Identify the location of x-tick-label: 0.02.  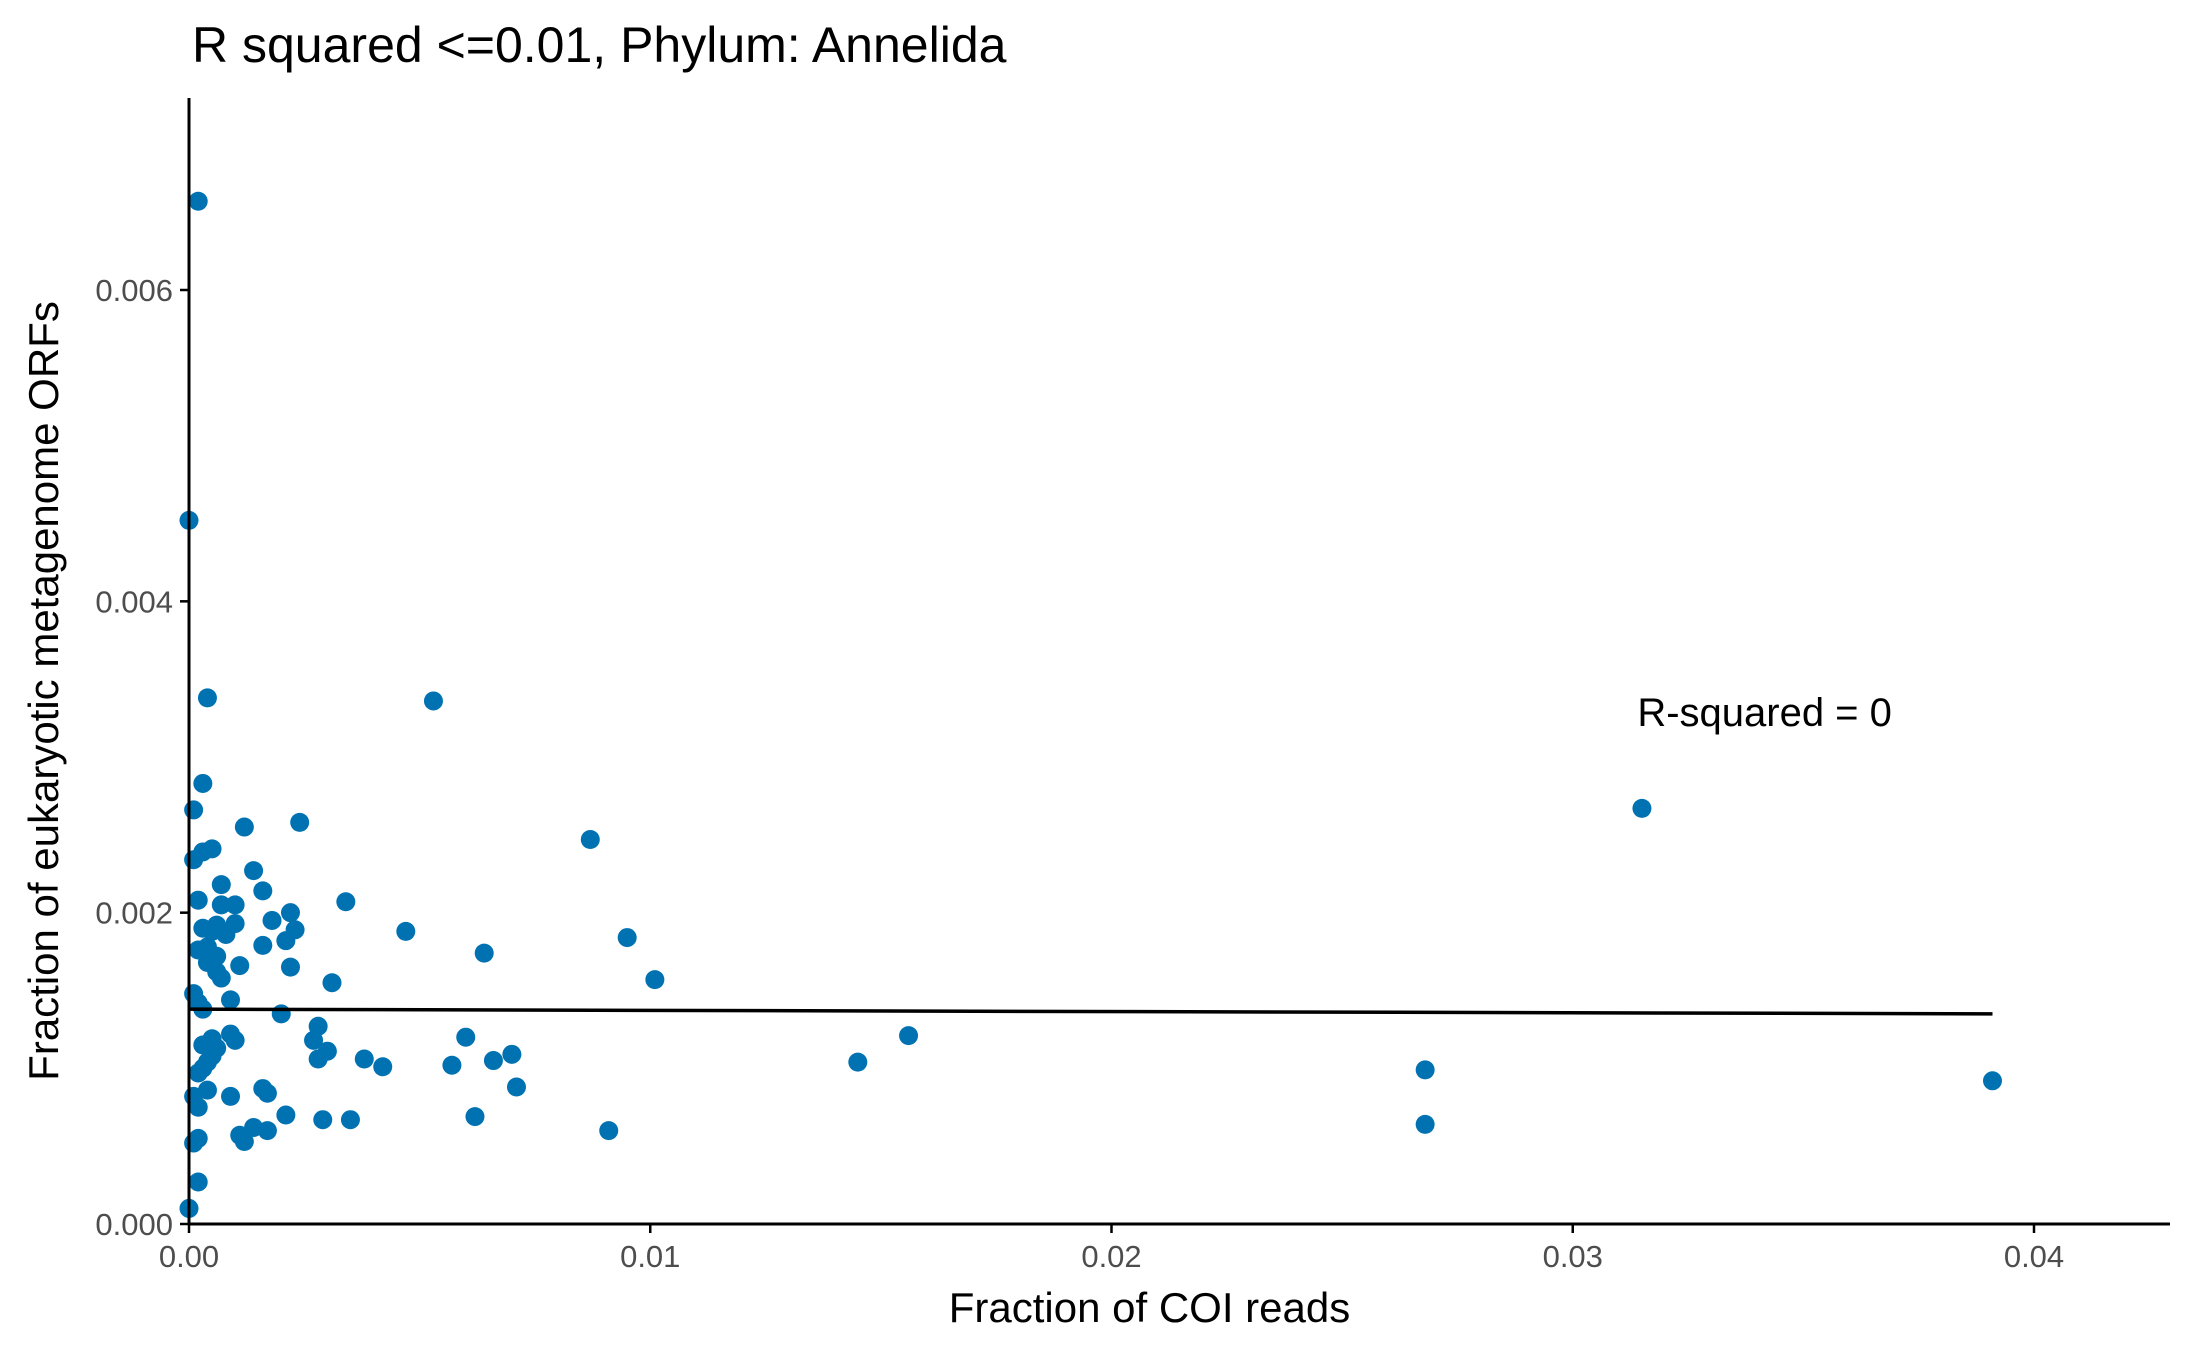
(1111, 1256).